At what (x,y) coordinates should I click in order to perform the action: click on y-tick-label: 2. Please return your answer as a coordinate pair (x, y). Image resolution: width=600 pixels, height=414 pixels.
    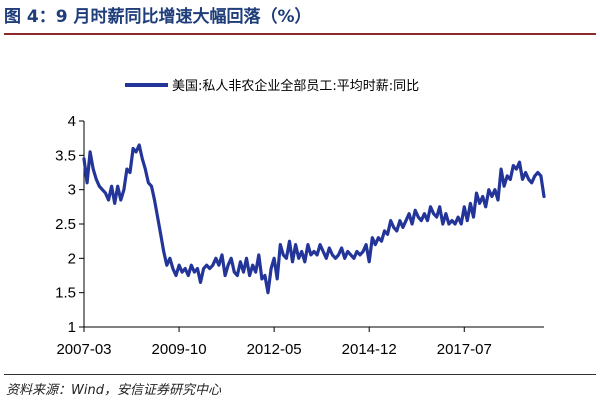
    Looking at the image, I should click on (72, 258).